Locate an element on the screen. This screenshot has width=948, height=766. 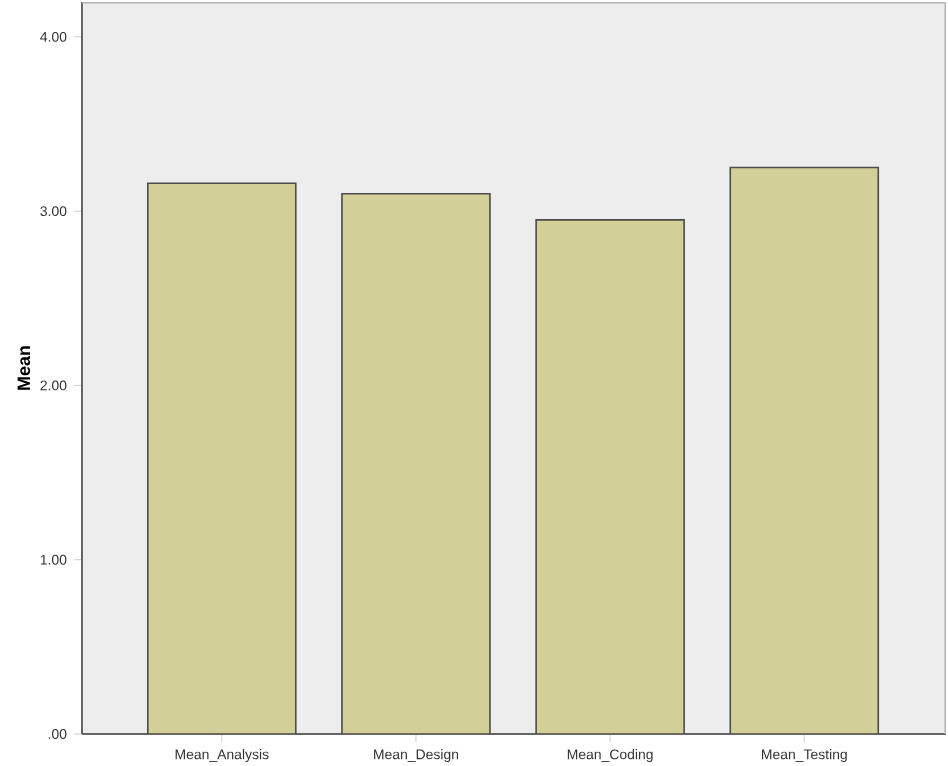
y-axis-title: Mean is located at coordinates (24, 368).